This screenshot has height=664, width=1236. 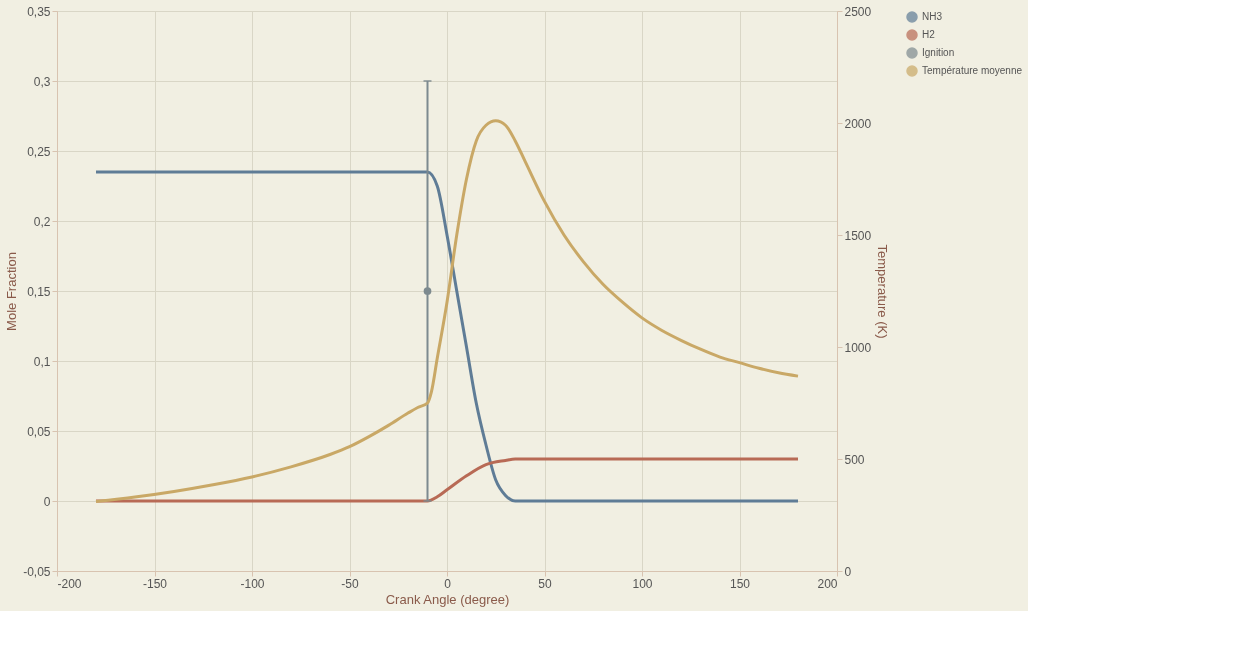 I want to click on y2-tick-label: 0, so click(x=848, y=571).